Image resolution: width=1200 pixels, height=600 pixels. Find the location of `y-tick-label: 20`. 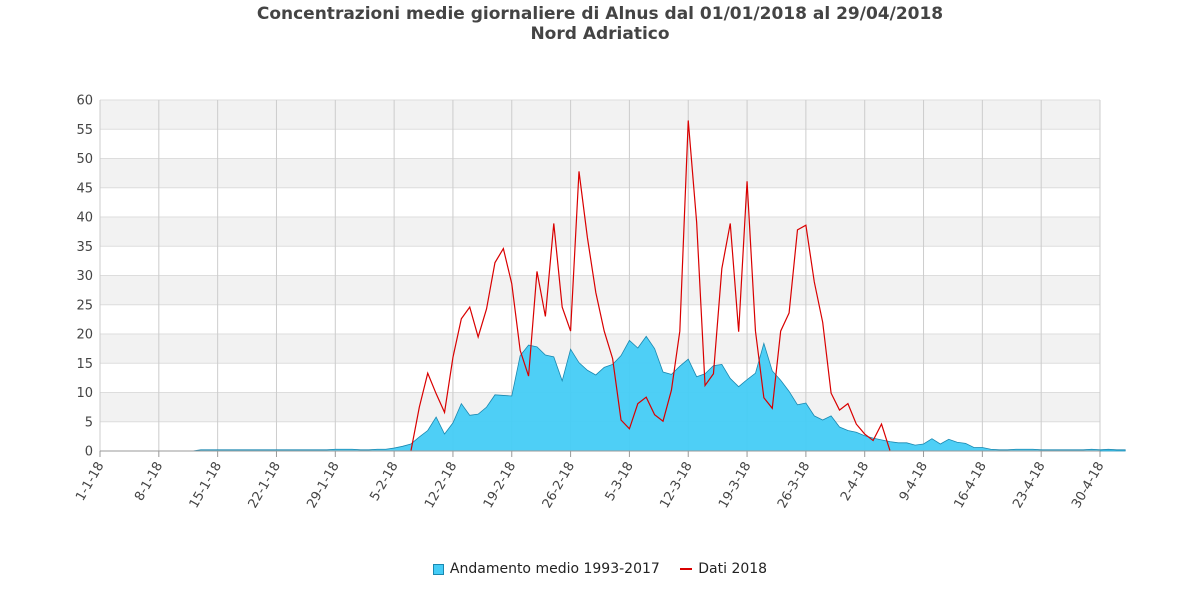

y-tick-label: 20 is located at coordinates (84, 335).